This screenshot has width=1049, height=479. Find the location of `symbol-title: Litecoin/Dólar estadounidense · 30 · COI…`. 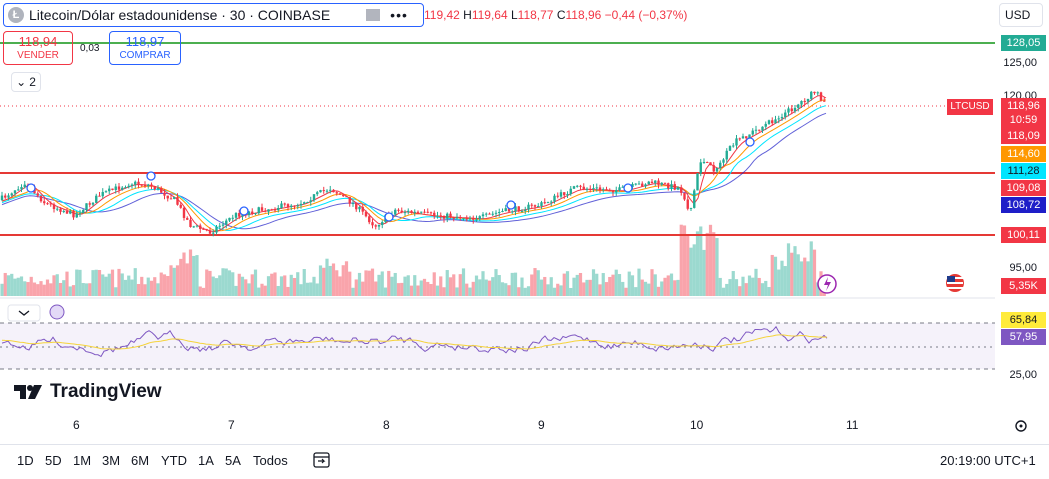

symbol-title: Litecoin/Dólar estadounidense · 30 · COI… is located at coordinates (180, 15).